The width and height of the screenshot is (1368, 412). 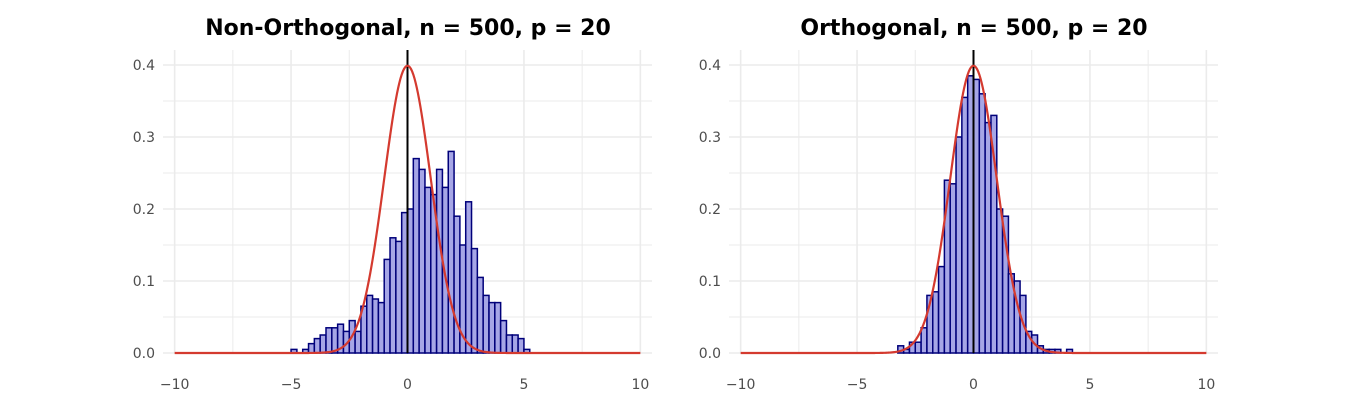 What do you see at coordinates (408, 28) in the screenshot?
I see `chart-title: Non-Orthogonal, n = 500, p = 20` at bounding box center [408, 28].